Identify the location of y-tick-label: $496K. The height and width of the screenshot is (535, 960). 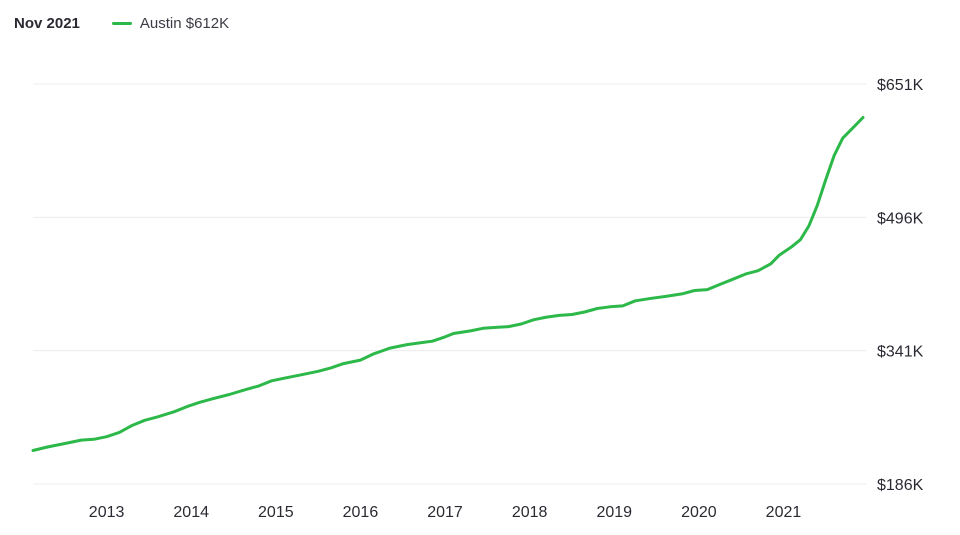
(900, 218).